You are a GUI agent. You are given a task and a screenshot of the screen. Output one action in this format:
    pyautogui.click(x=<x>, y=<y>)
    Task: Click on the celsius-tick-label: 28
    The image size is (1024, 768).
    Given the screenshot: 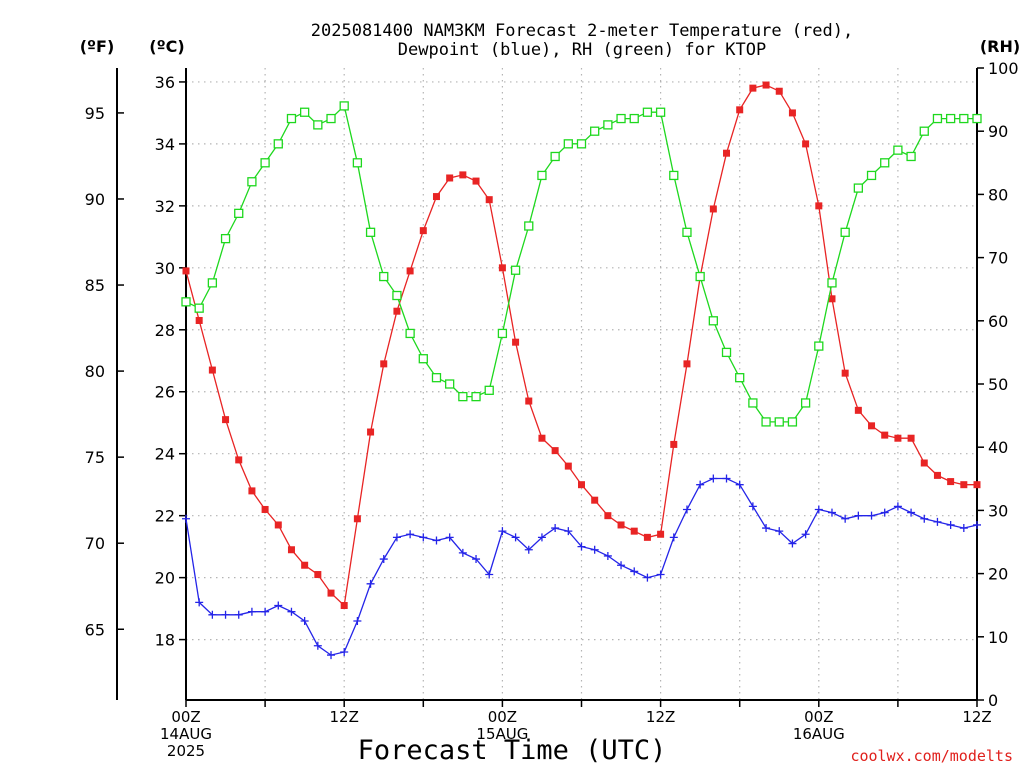 What is the action you would take?
    pyautogui.click(x=165, y=330)
    